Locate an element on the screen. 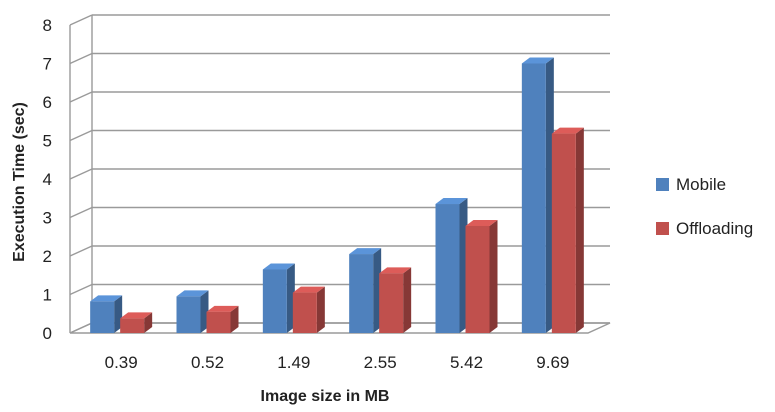 The height and width of the screenshot is (412, 775). bar-mobile-9.69 is located at coordinates (537, 195).